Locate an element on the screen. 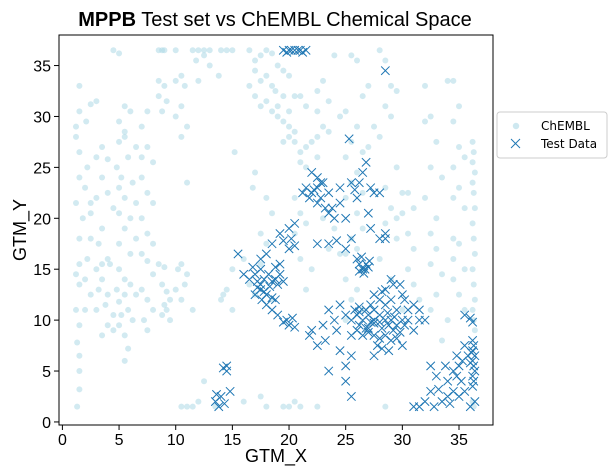  y-tick-label: 25 is located at coordinates (42, 168).